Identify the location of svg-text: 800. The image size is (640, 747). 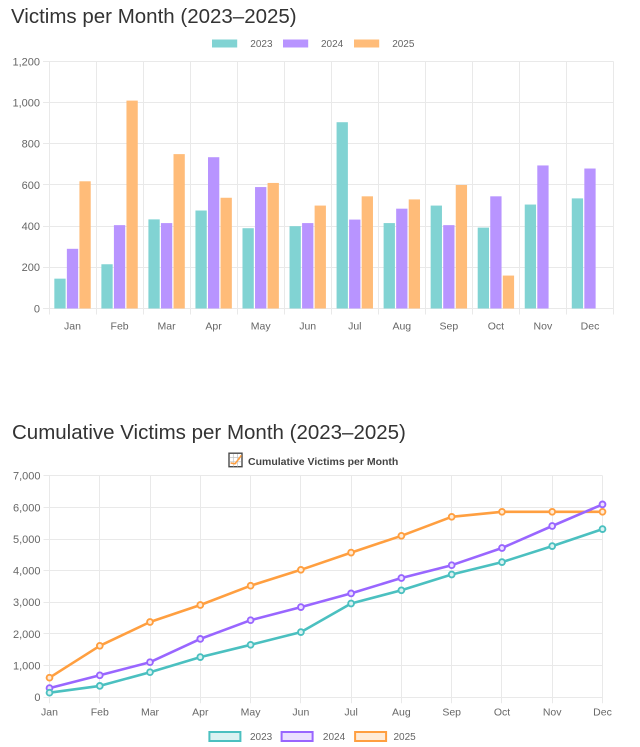
(31, 145).